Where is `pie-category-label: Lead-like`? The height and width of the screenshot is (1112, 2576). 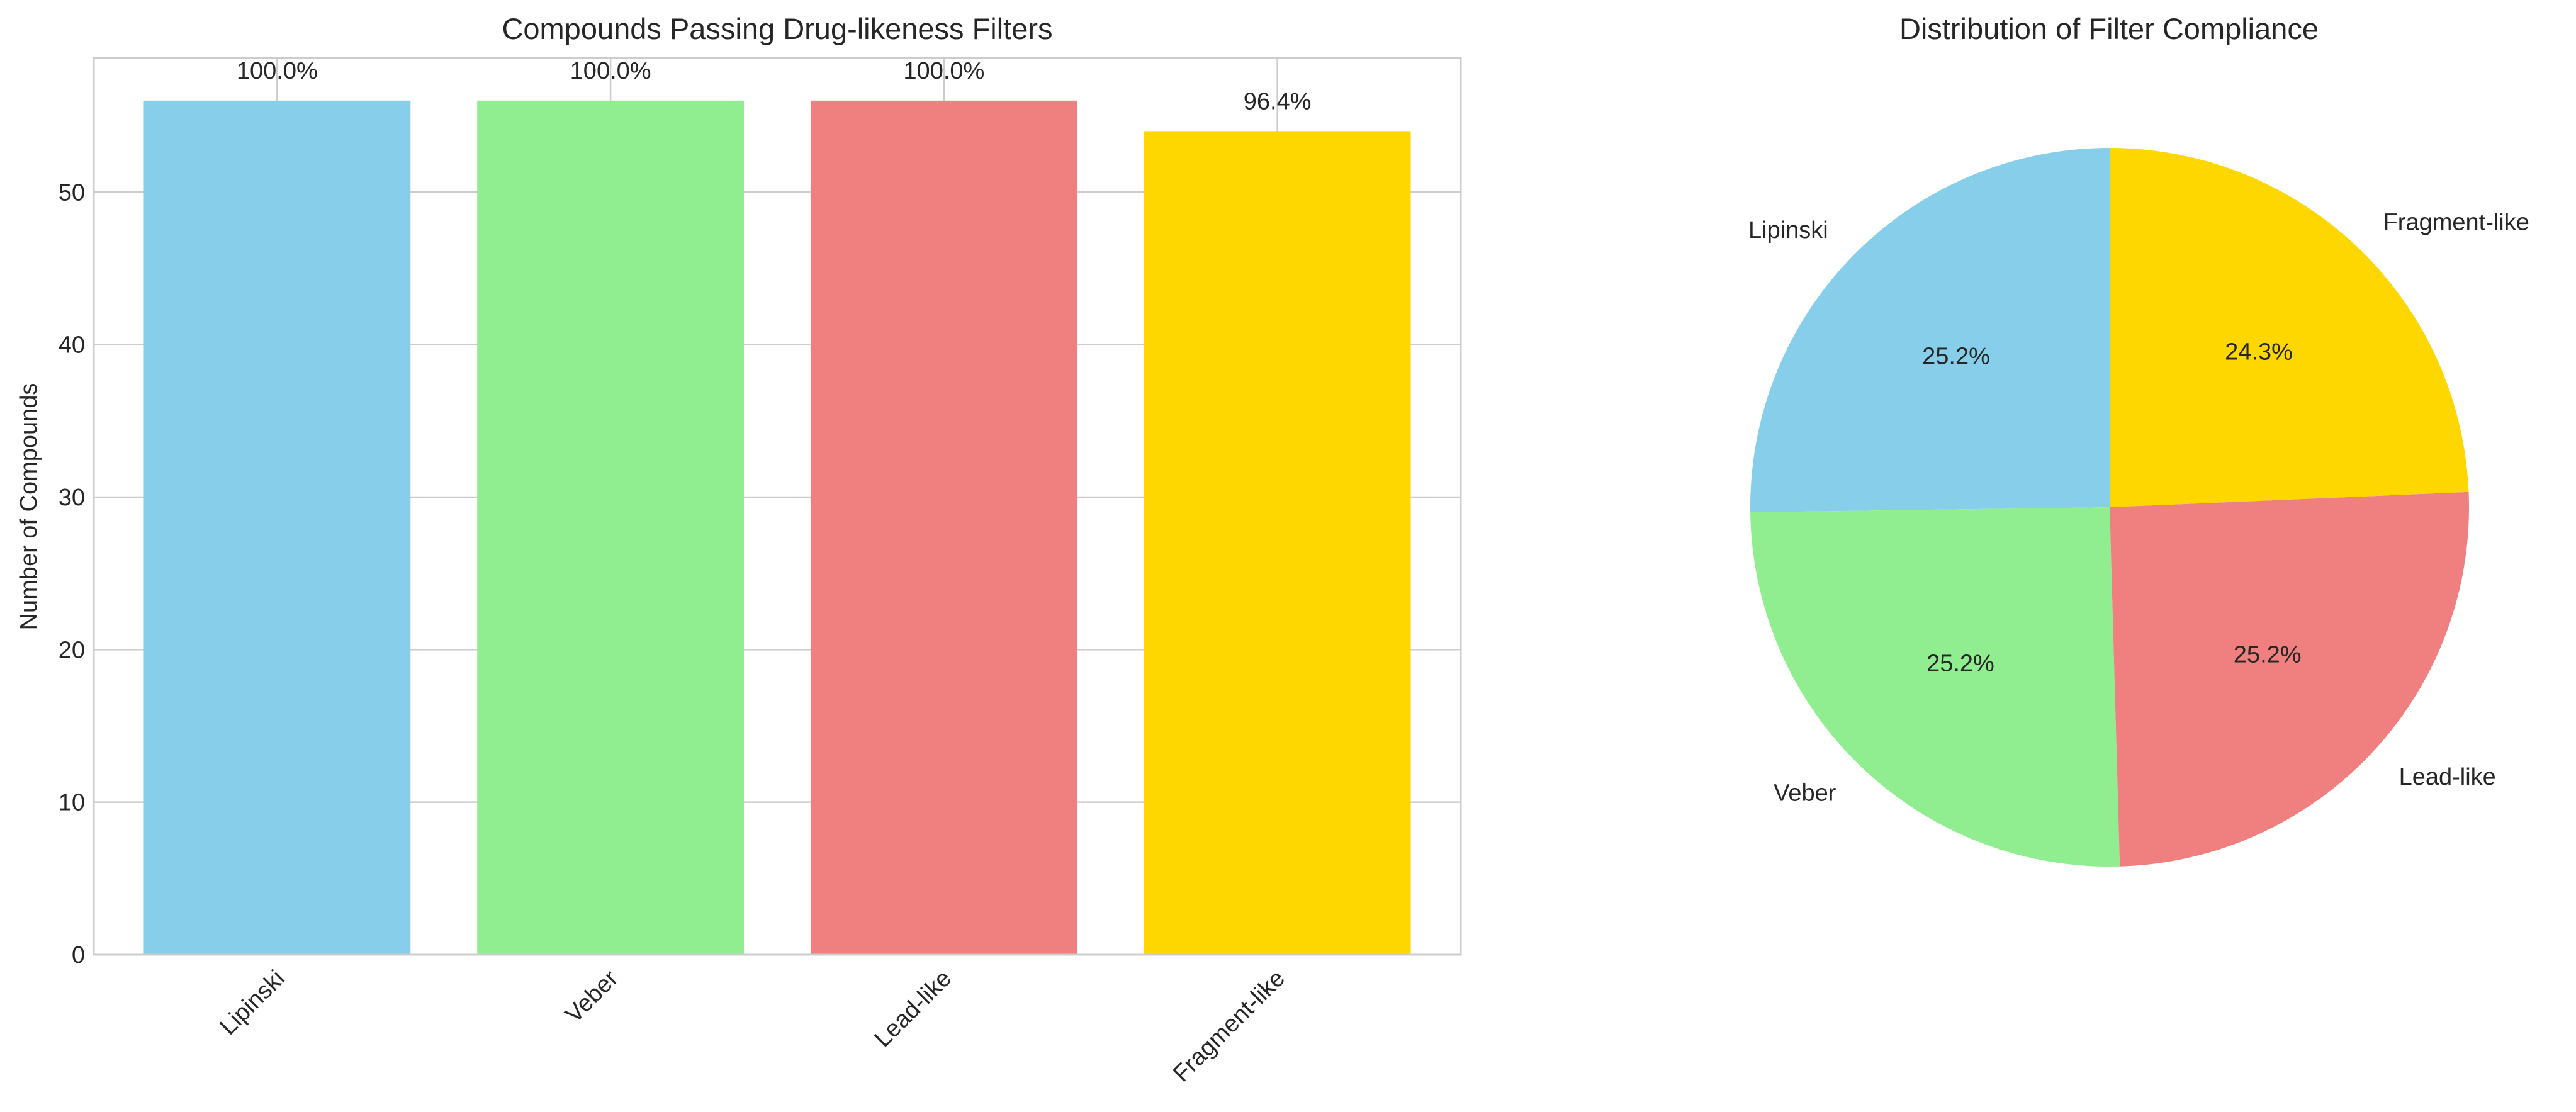
pie-category-label: Lead-like is located at coordinates (2447, 777).